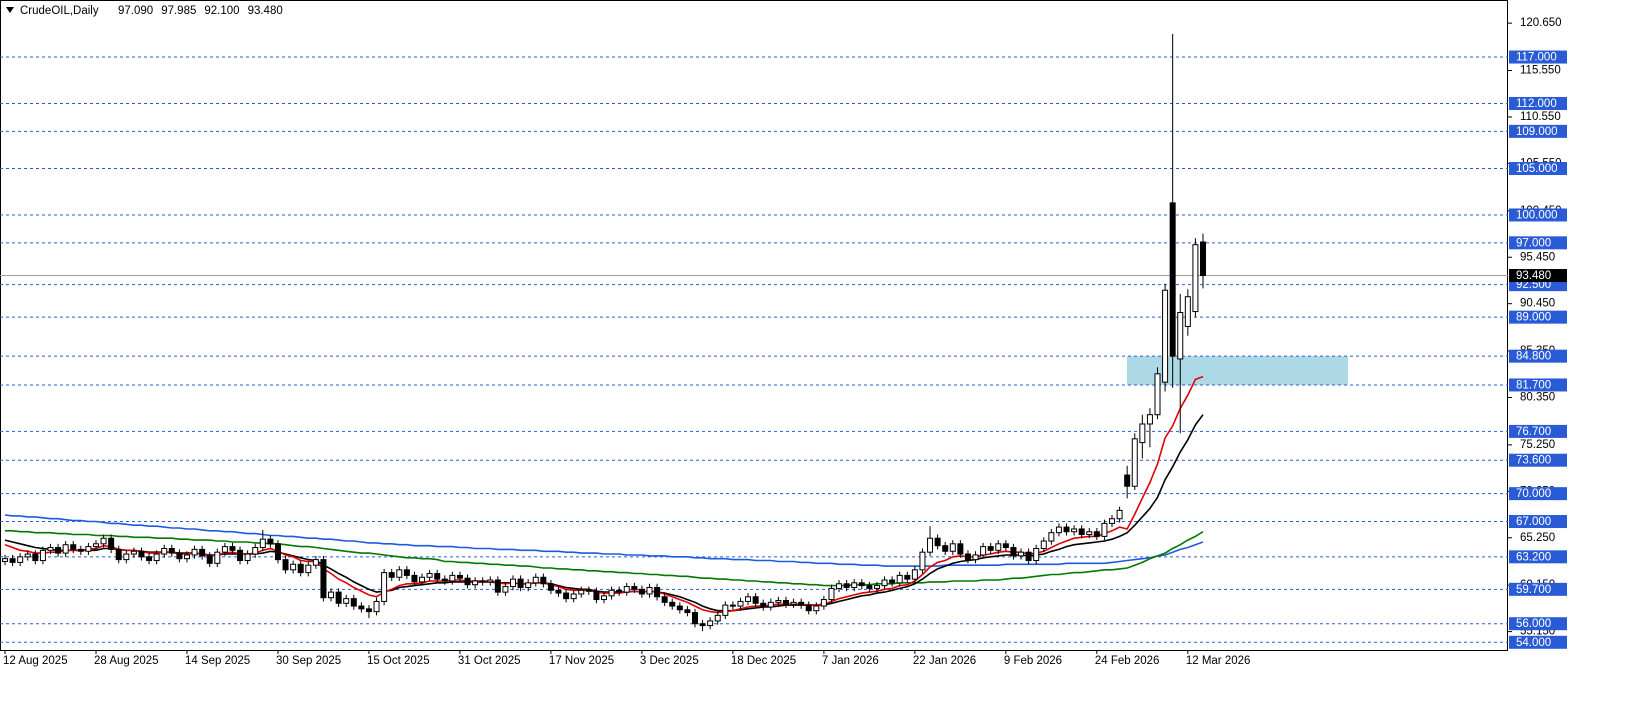  Describe the element at coordinates (1533, 357) in the screenshot. I see `level-label: 84.800` at that location.